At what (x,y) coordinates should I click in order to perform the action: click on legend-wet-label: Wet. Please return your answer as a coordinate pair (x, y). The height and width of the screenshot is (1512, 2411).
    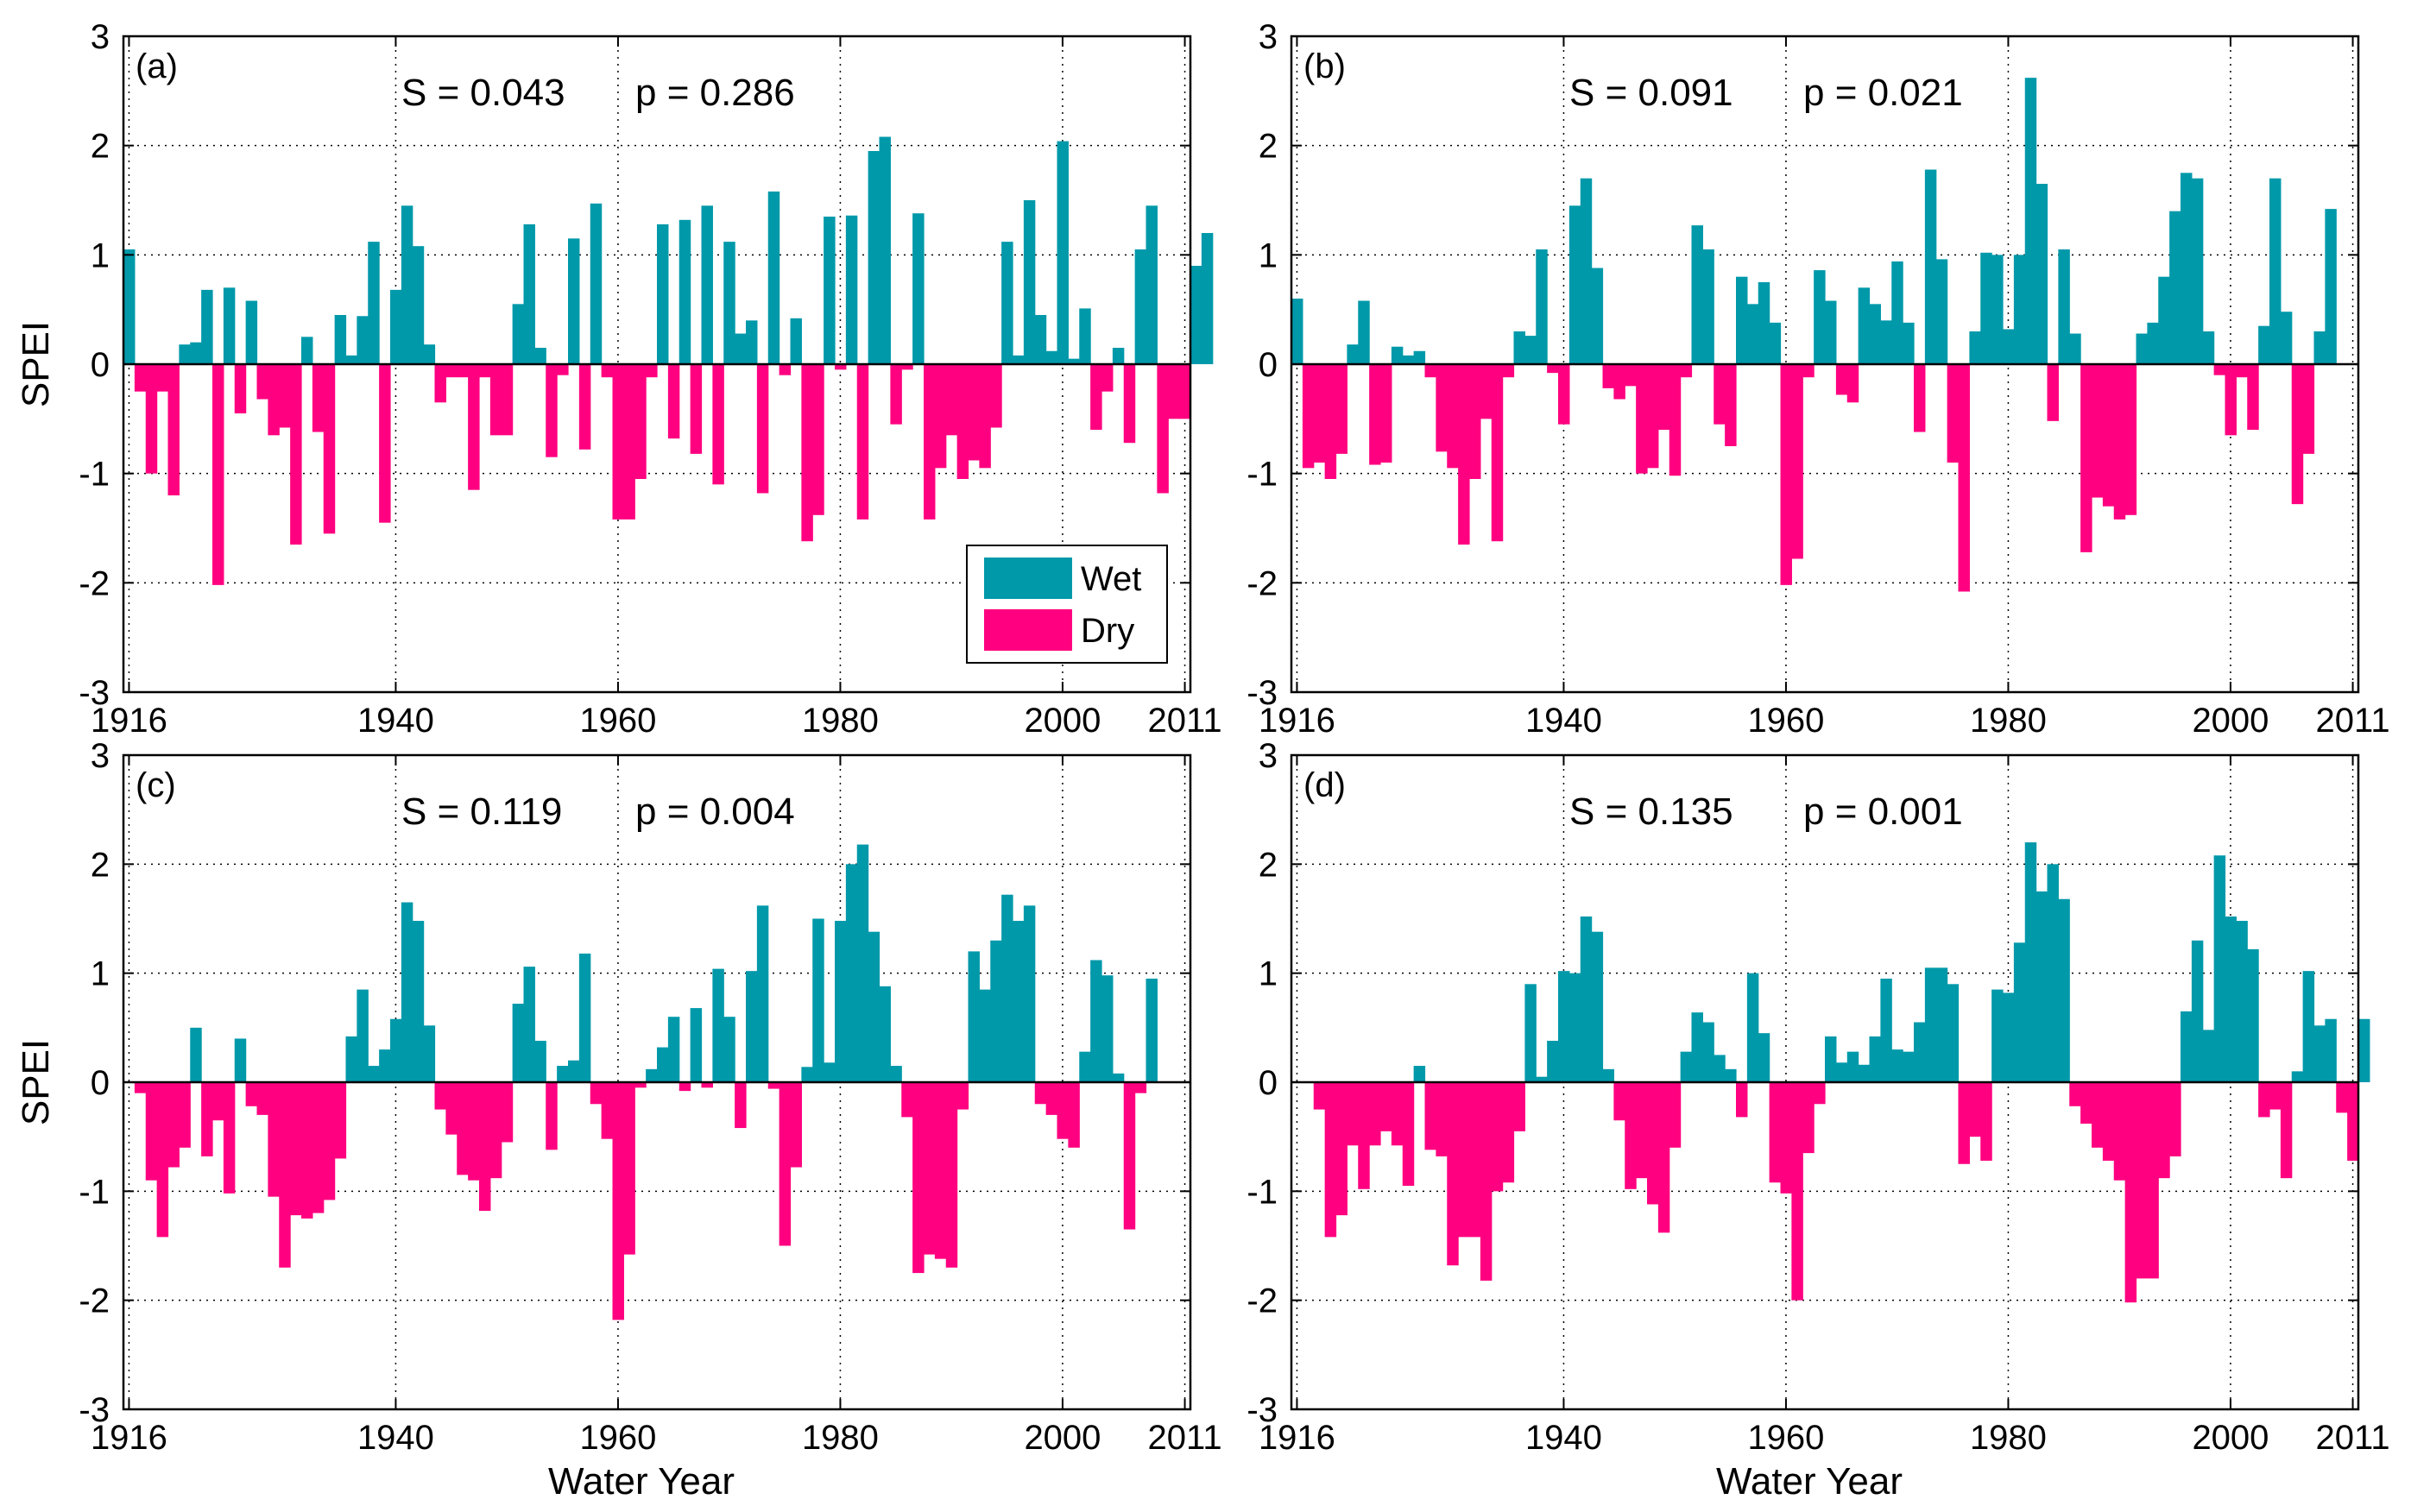
    Looking at the image, I should click on (1111, 579).